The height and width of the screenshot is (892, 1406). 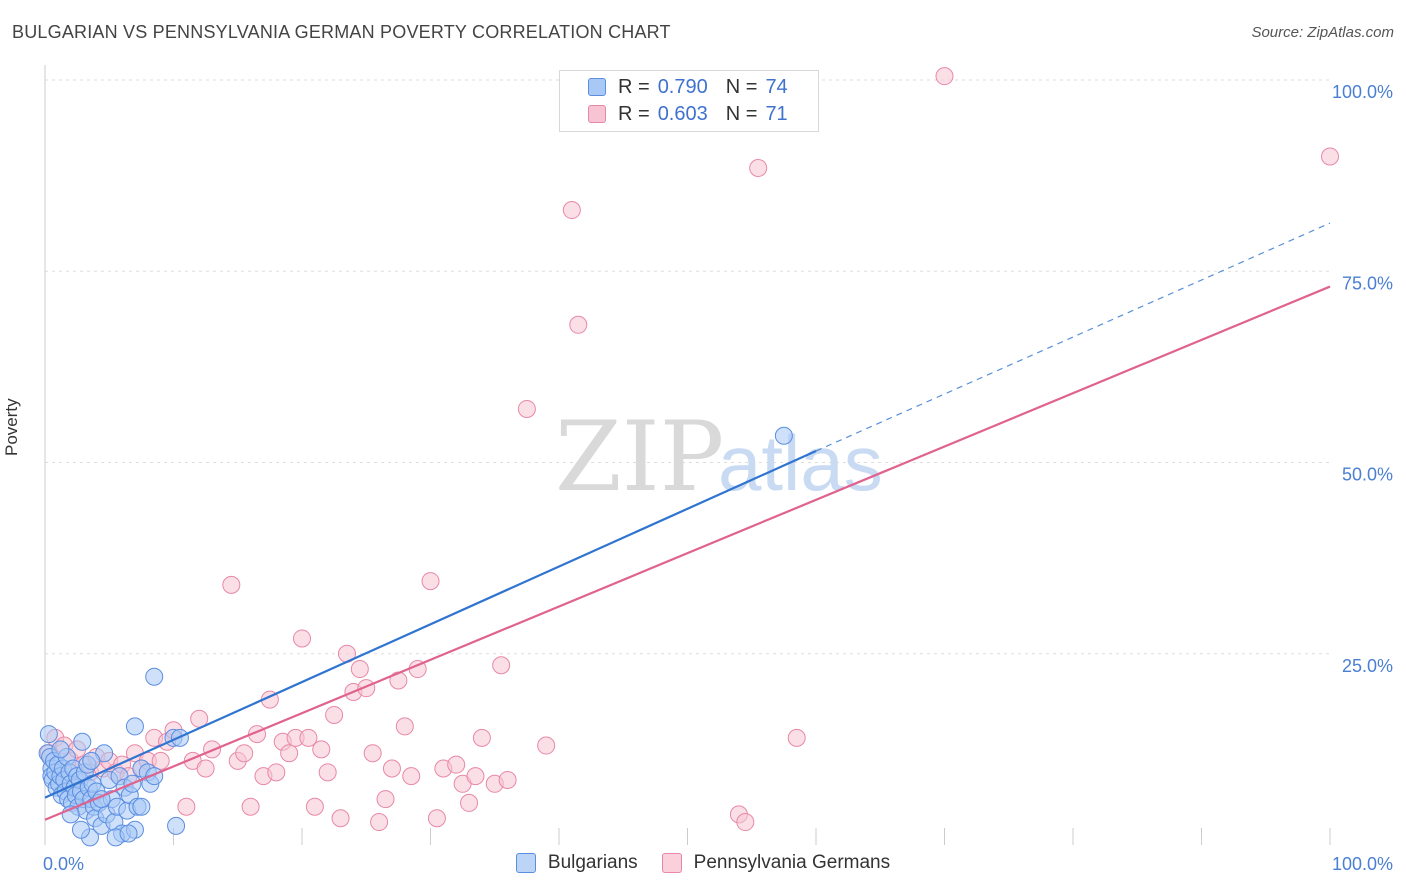 I want to click on legend-item-pennsylvania-germans: Pennsylvania Germans, so click(x=776, y=863).